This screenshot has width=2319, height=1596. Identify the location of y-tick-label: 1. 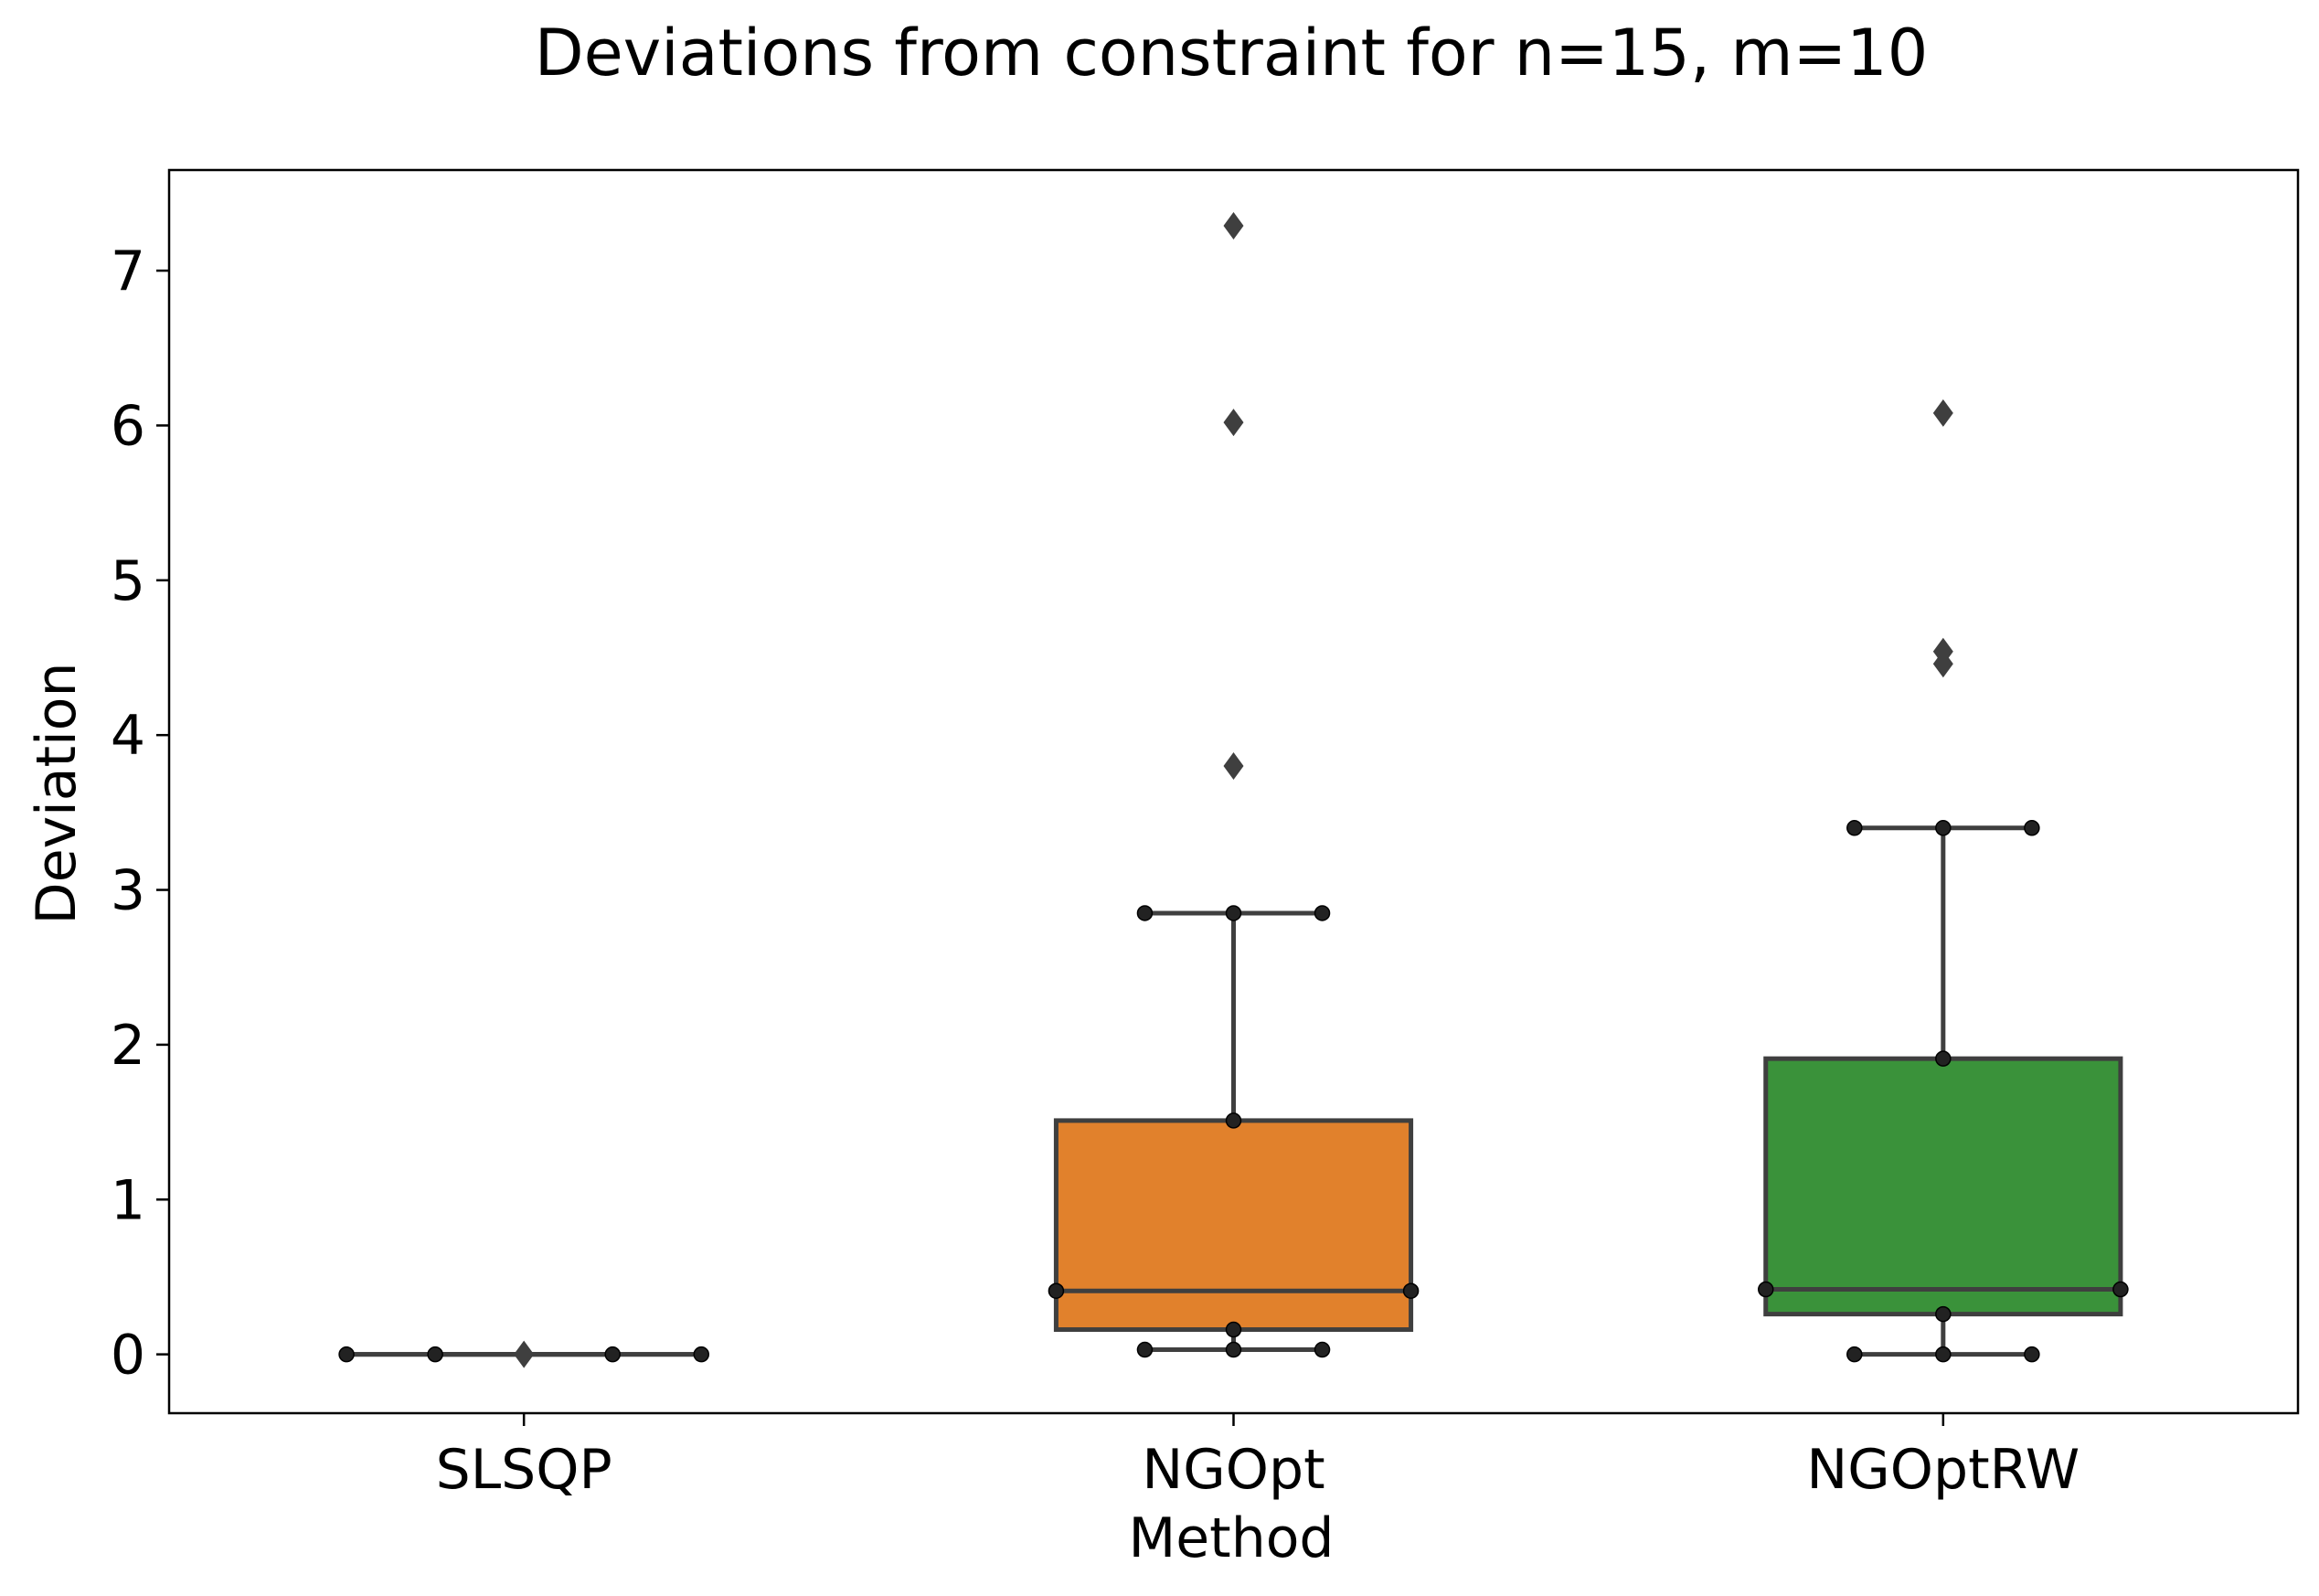
(128, 1200).